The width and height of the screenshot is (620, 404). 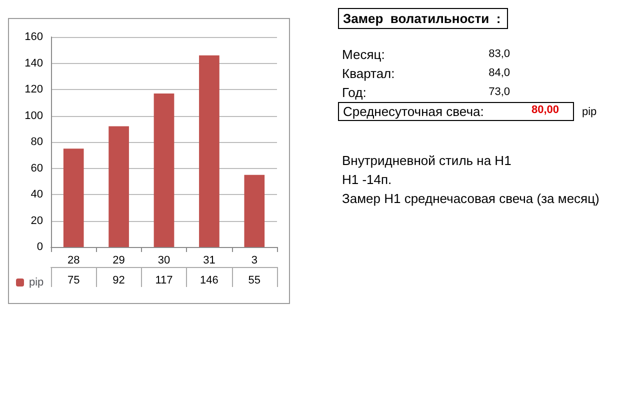 I want to click on x-tick-label: 28, so click(x=73, y=260).